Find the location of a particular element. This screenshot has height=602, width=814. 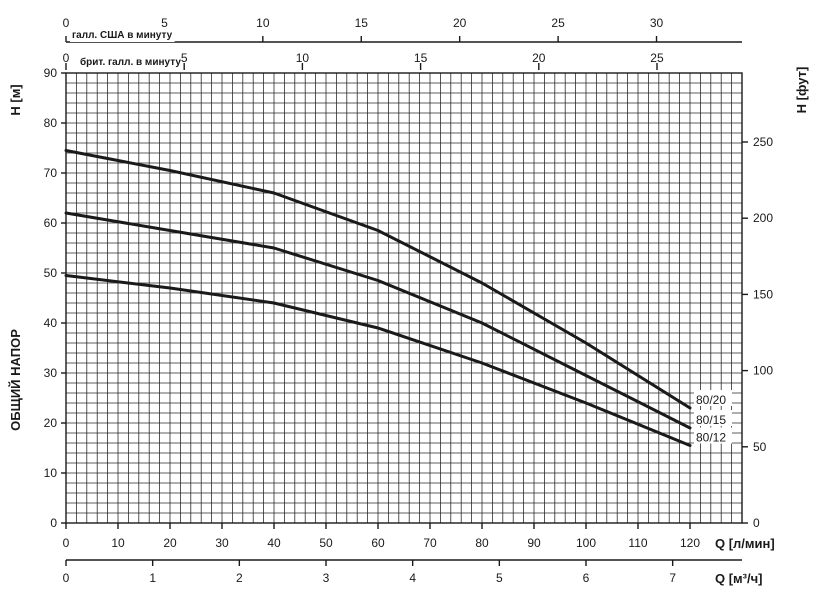

m3h-tick-label: 1 is located at coordinates (152, 578).